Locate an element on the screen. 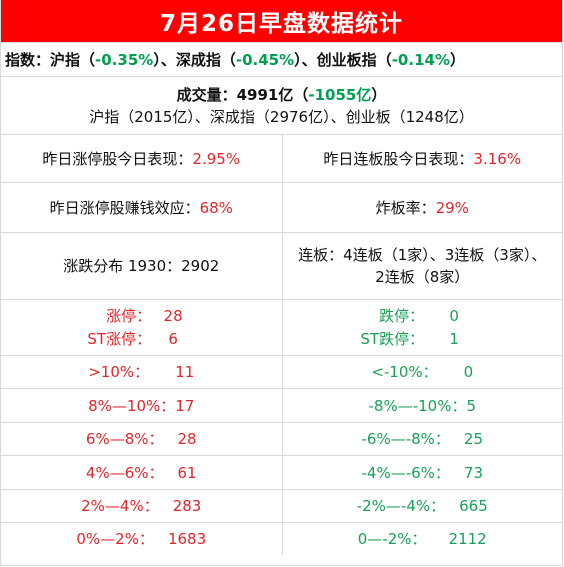 The height and width of the screenshot is (567, 564). index-value-sz: -0.45% is located at coordinates (265, 59).